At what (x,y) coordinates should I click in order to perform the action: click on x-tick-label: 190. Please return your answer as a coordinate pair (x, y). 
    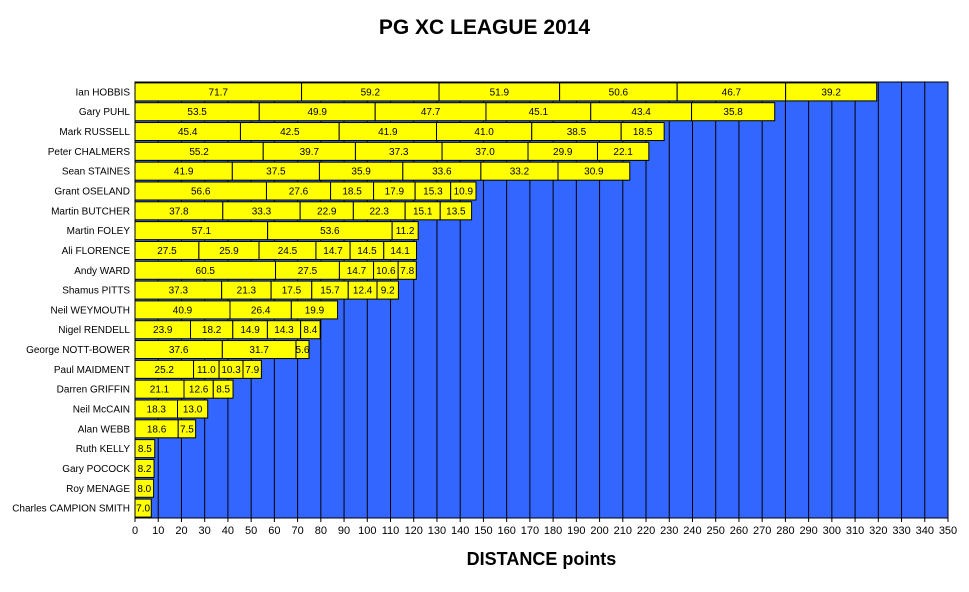
    Looking at the image, I should click on (576, 531).